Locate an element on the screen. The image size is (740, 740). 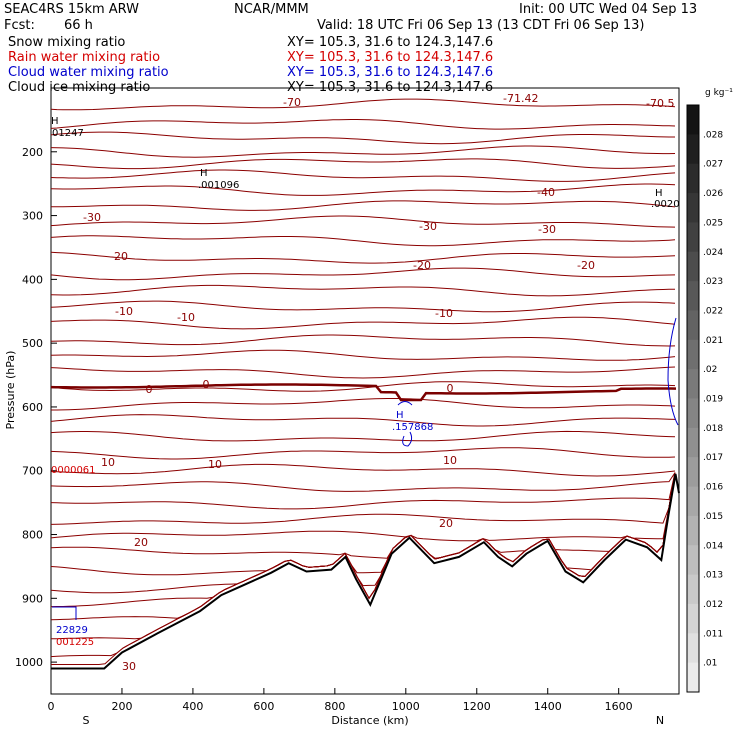
x-axis-ticks: 0 200 400 600 800 1000 1200 1400 1600 is located at coordinates (340, 700).